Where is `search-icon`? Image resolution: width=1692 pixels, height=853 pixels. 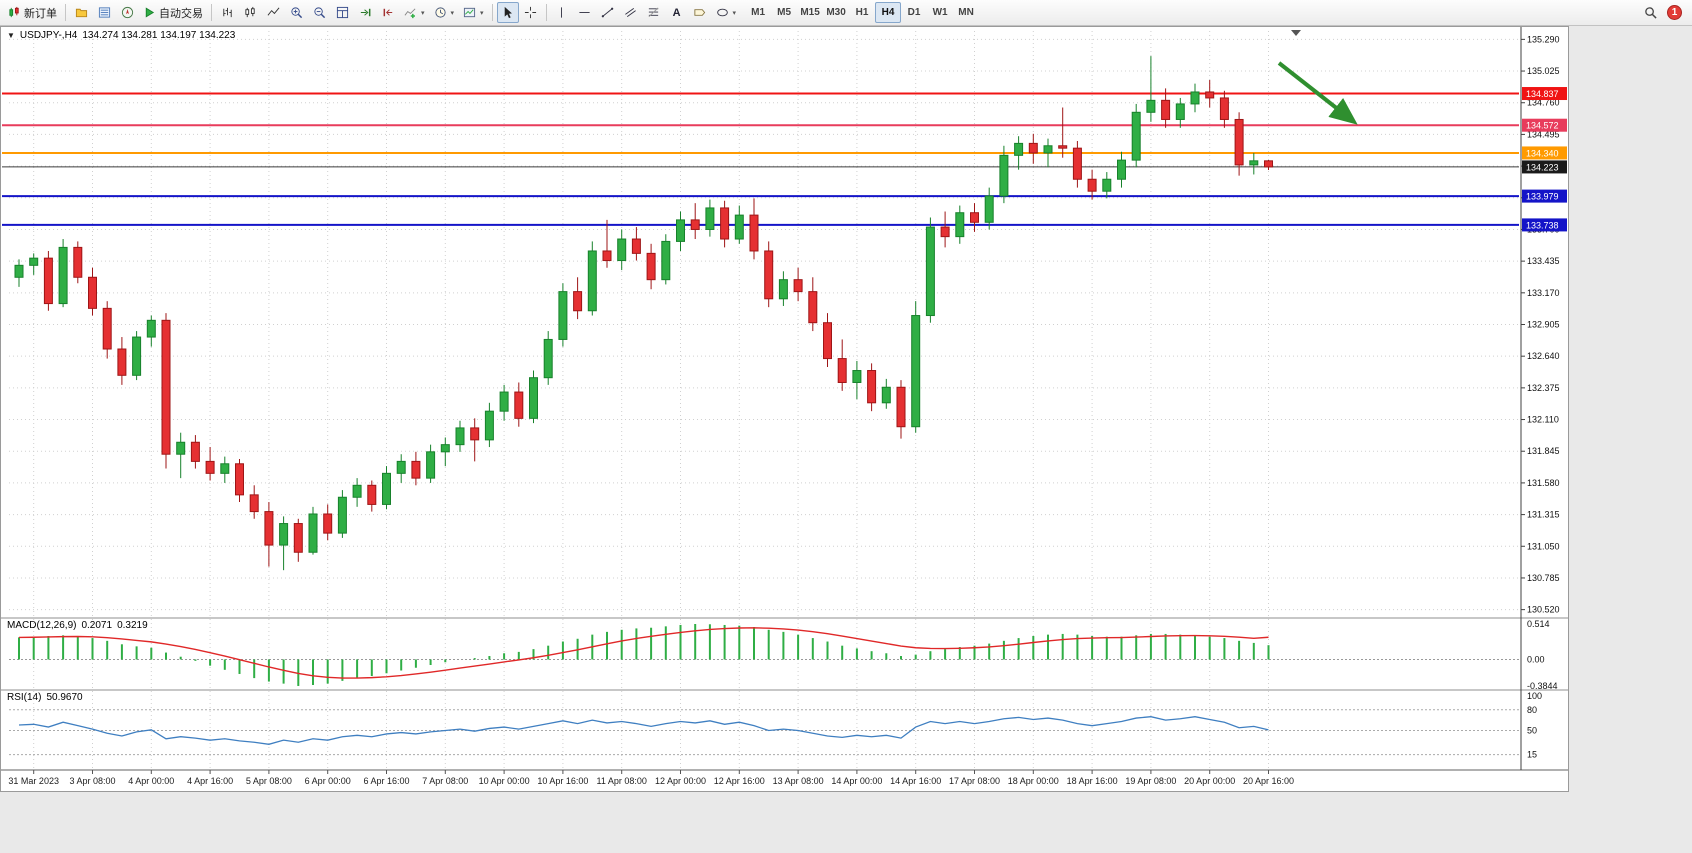
search-icon is located at coordinates (1650, 13).